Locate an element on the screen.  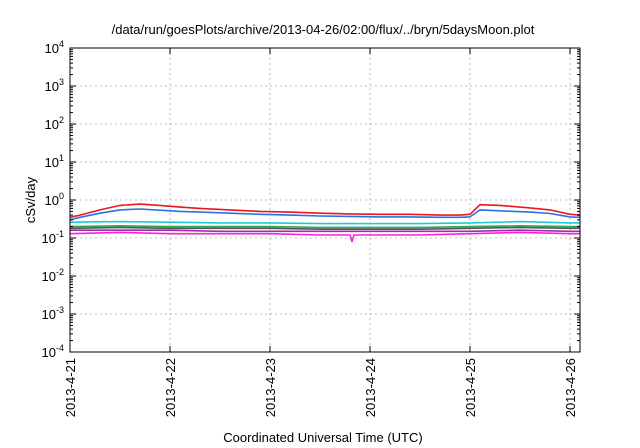
y-tick-label: 10¹ is located at coordinates (54, 161).